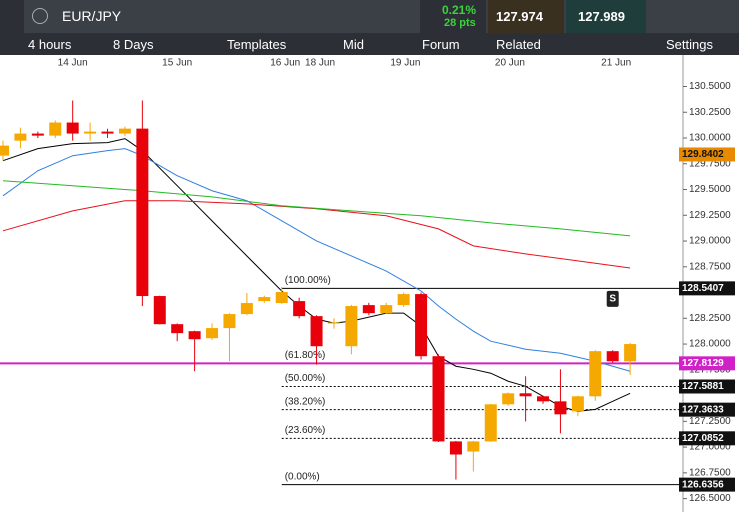 The width and height of the screenshot is (739, 513). What do you see at coordinates (689, 44) in the screenshot?
I see `toolbar-item: Settings` at bounding box center [689, 44].